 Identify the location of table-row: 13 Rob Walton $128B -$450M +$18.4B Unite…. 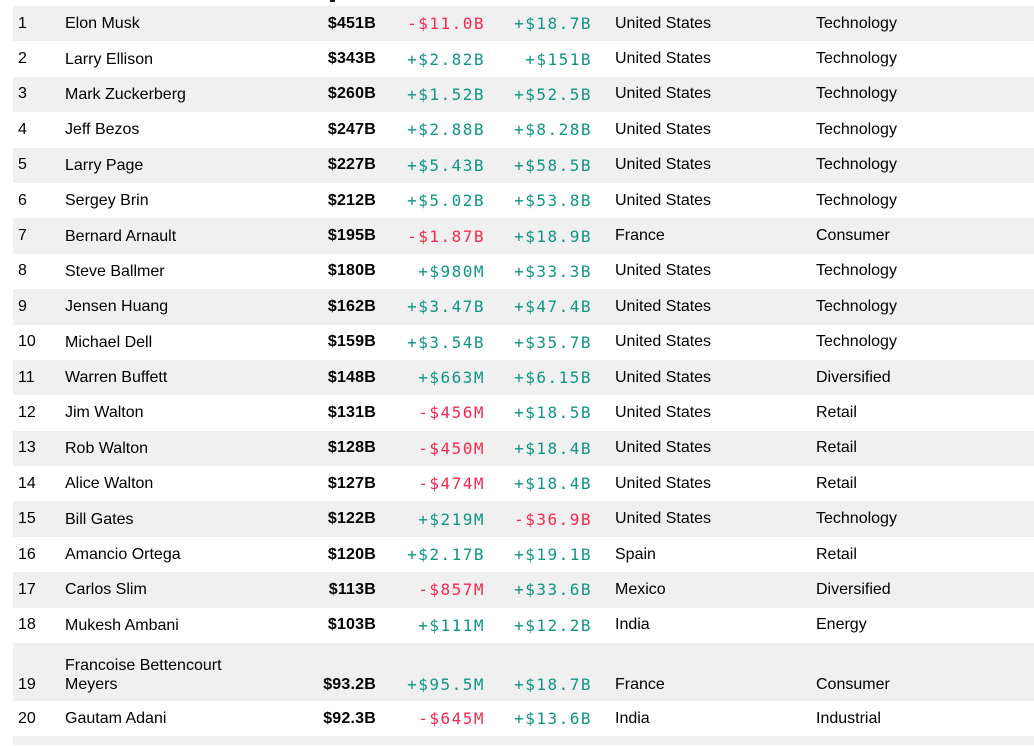
(523, 448).